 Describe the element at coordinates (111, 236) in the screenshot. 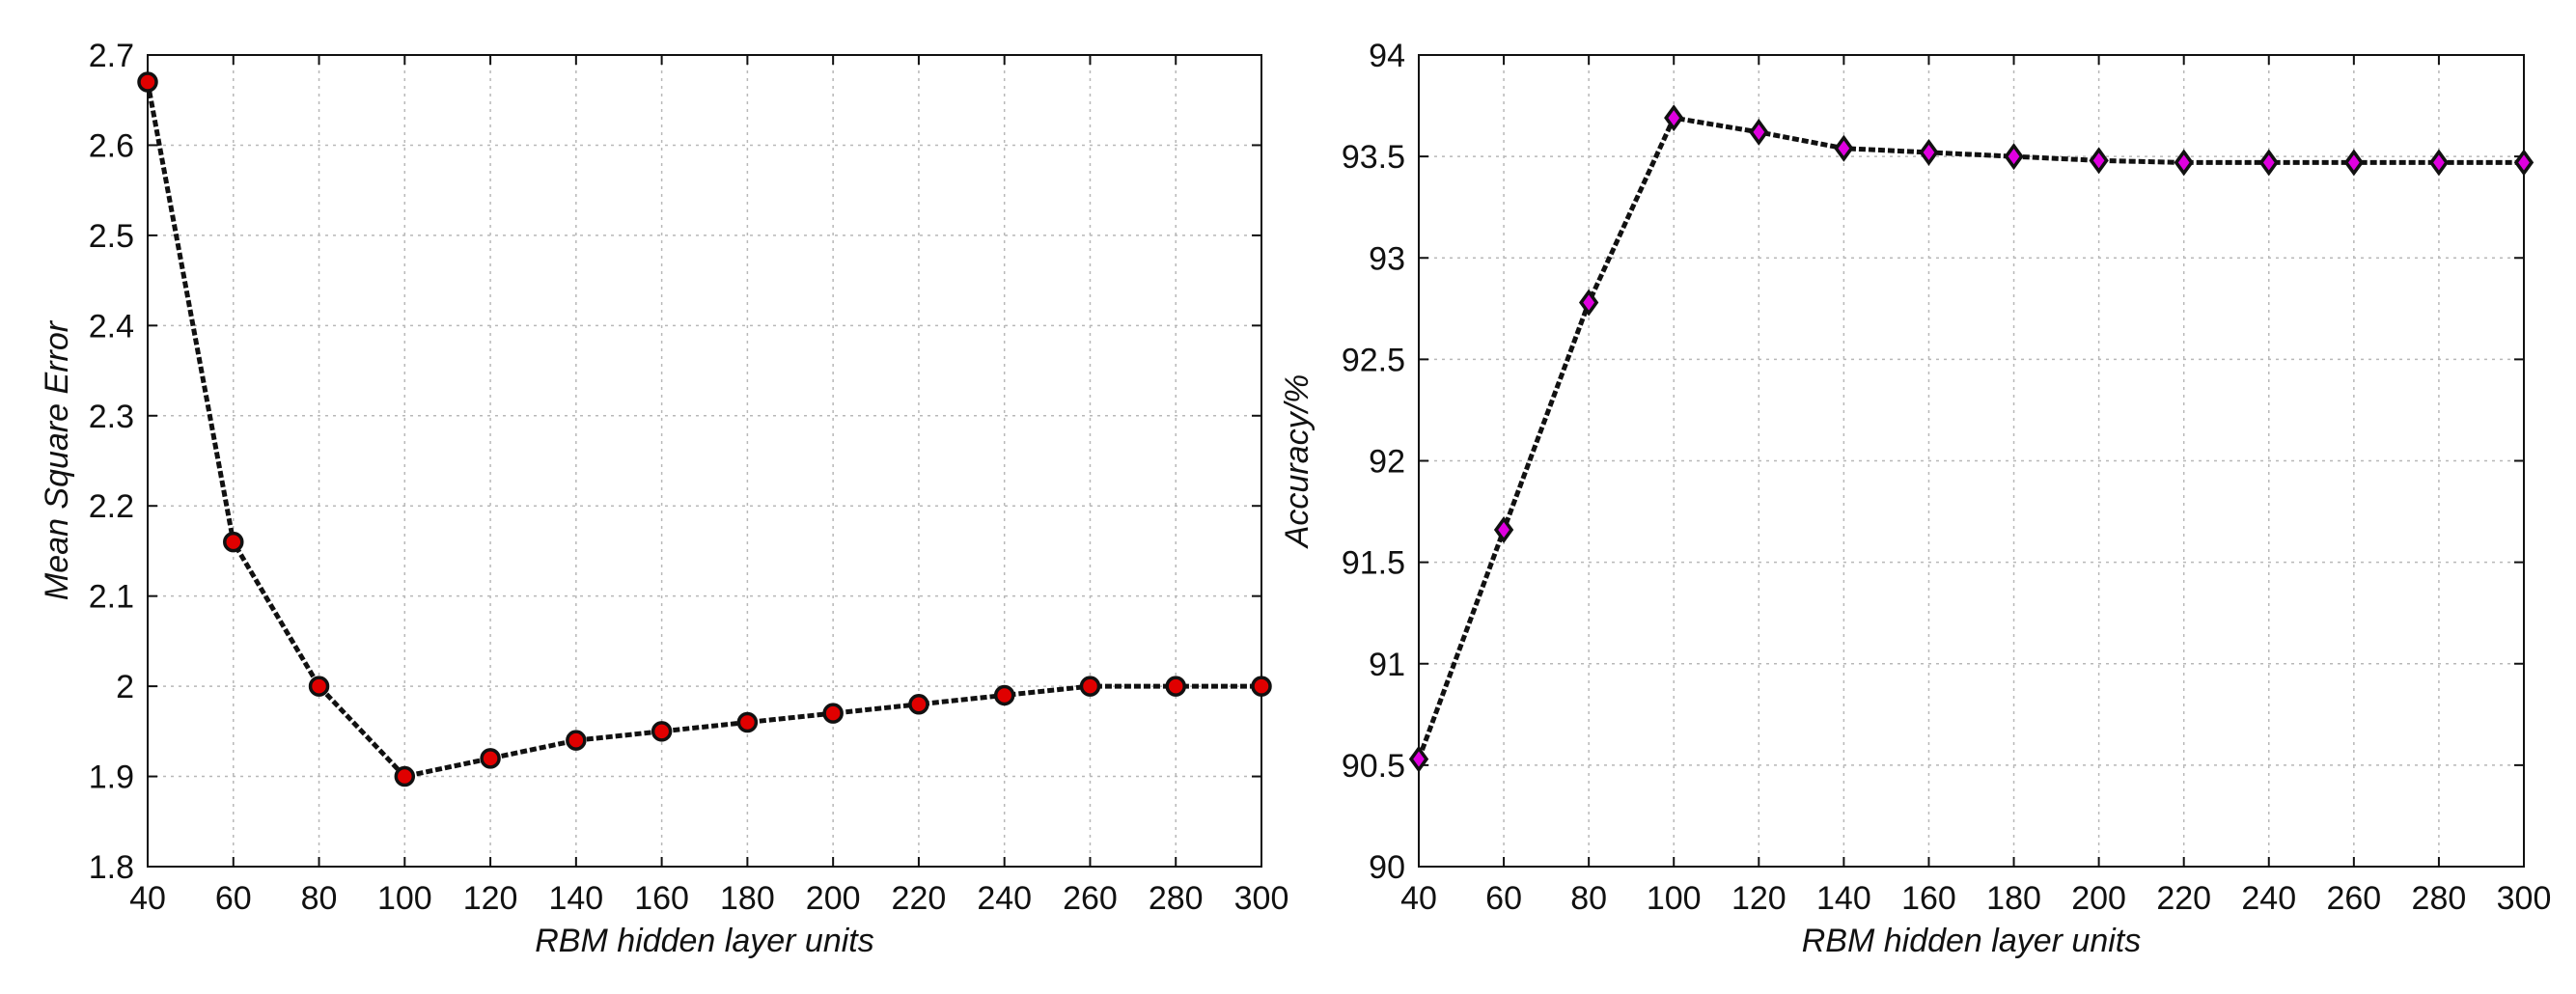

I see `y-tick-label: 2.5` at that location.